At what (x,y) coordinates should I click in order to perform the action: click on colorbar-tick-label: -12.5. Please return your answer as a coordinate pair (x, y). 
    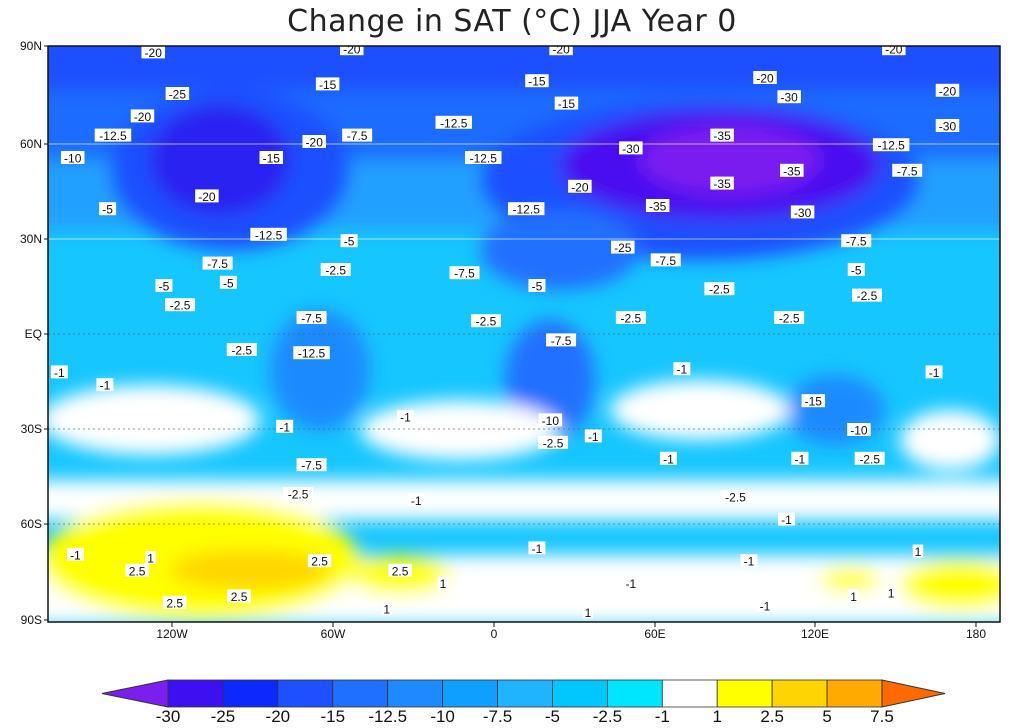
    Looking at the image, I should click on (387, 716).